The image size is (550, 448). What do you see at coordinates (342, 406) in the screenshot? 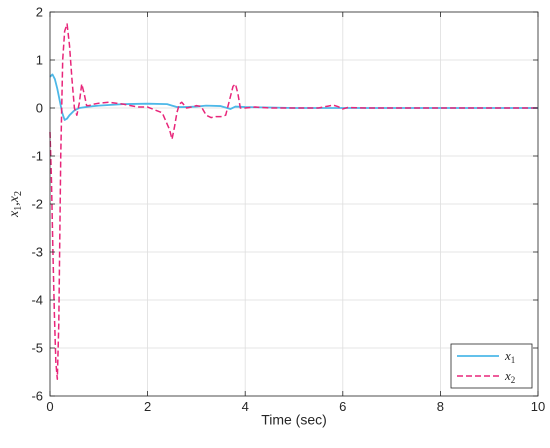
I see `x-tick-label: 6` at bounding box center [342, 406].